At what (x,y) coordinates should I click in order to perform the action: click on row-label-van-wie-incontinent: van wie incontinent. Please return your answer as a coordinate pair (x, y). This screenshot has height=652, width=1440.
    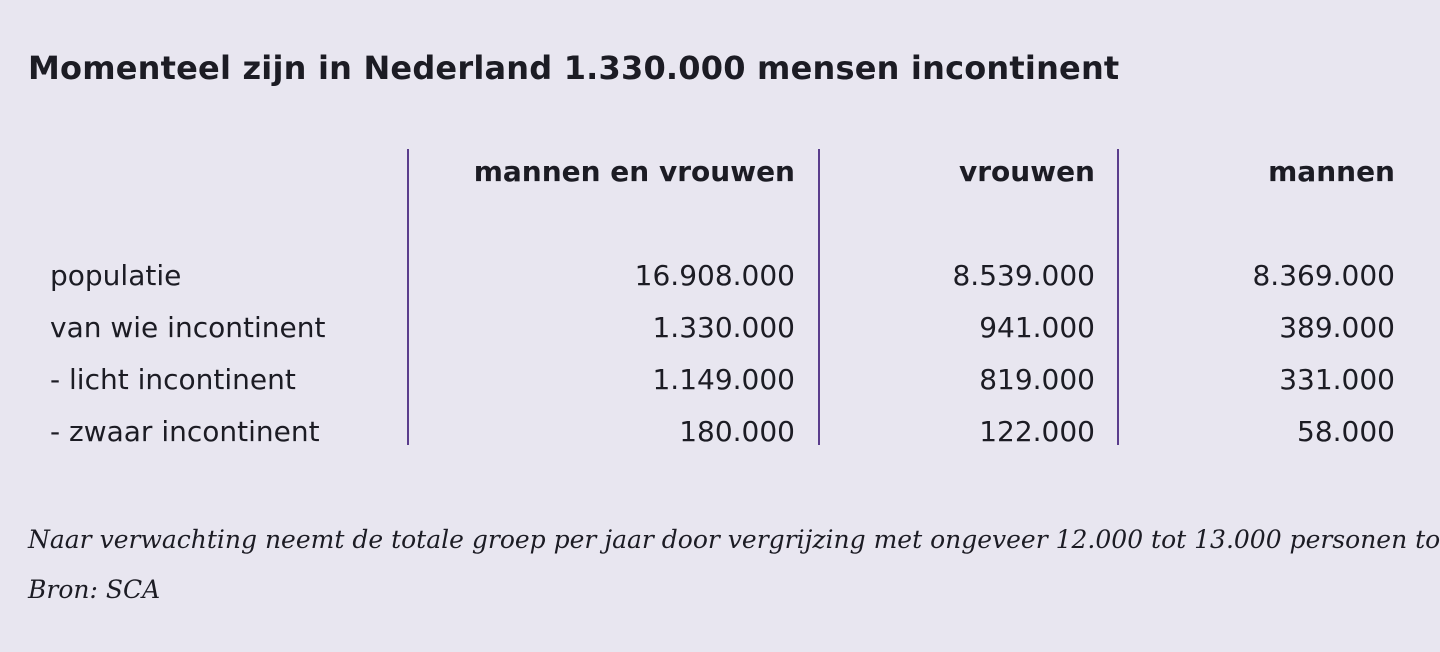
    Looking at the image, I should click on (188, 327).